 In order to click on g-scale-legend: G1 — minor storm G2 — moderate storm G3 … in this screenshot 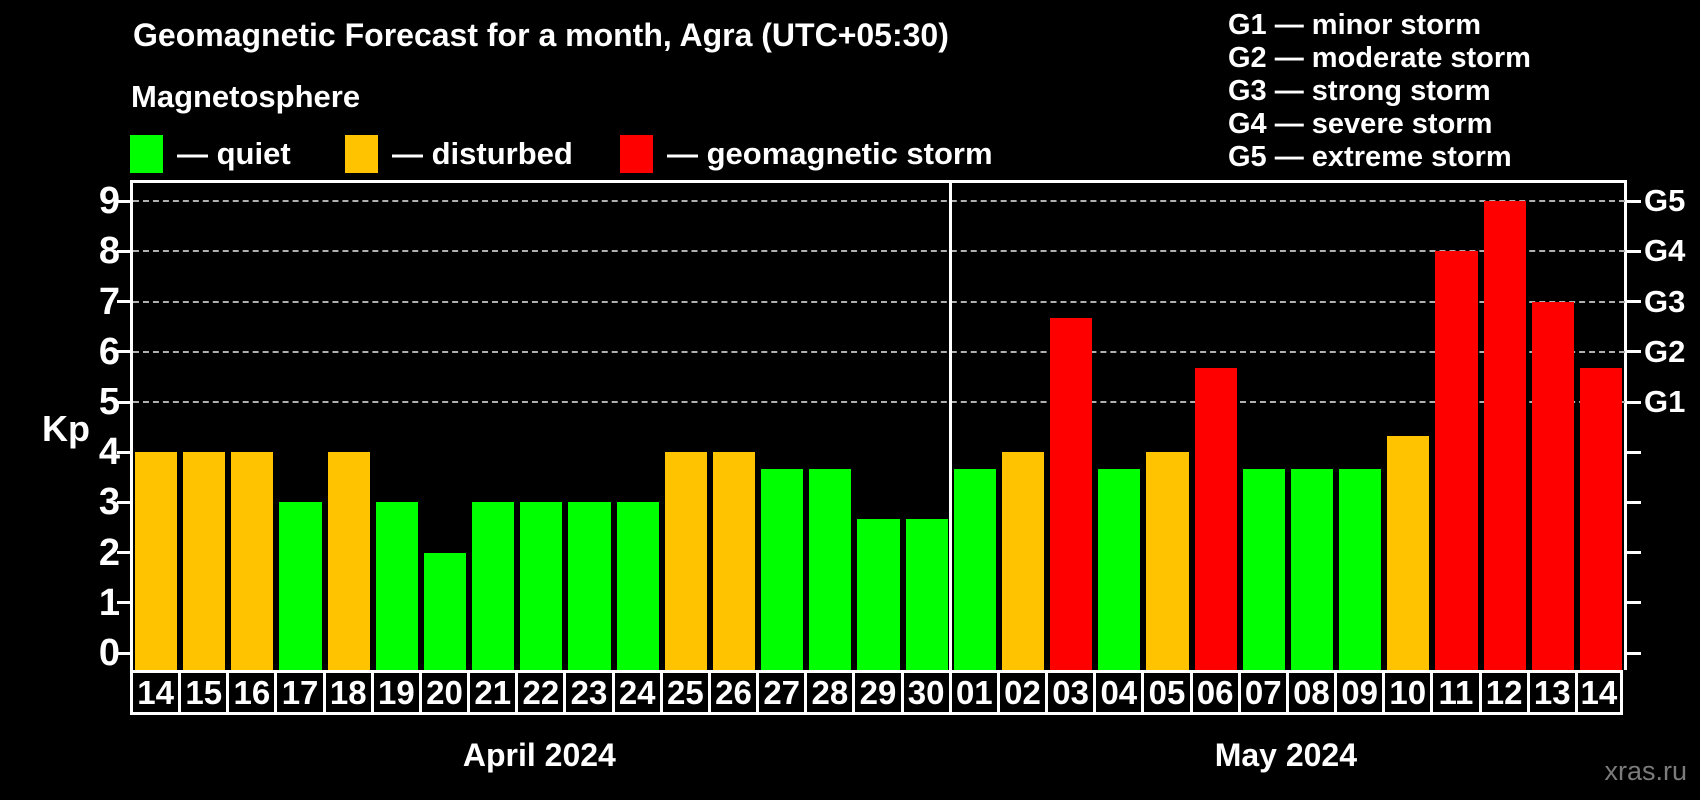, I will do `click(1379, 91)`.